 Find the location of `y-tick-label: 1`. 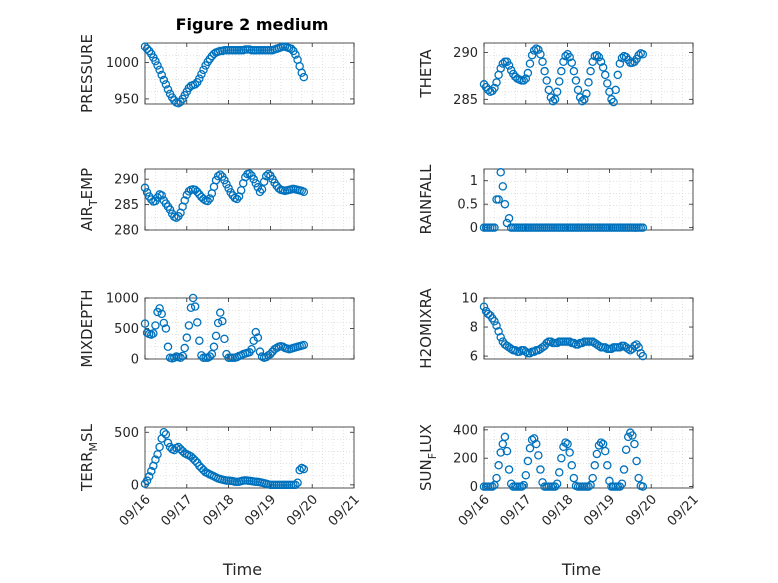

y-tick-label: 1 is located at coordinates (474, 181).